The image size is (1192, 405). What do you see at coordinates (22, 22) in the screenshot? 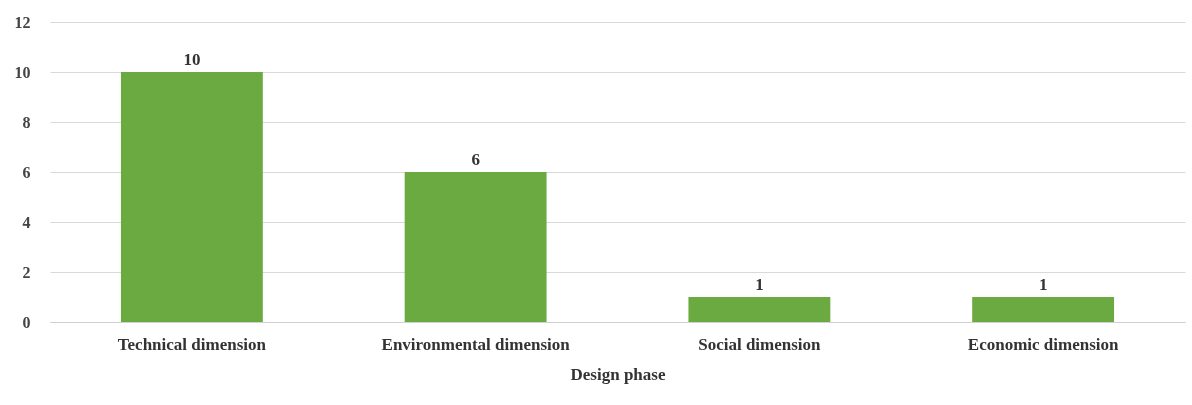
I see `y-tick-label: 12` at bounding box center [22, 22].